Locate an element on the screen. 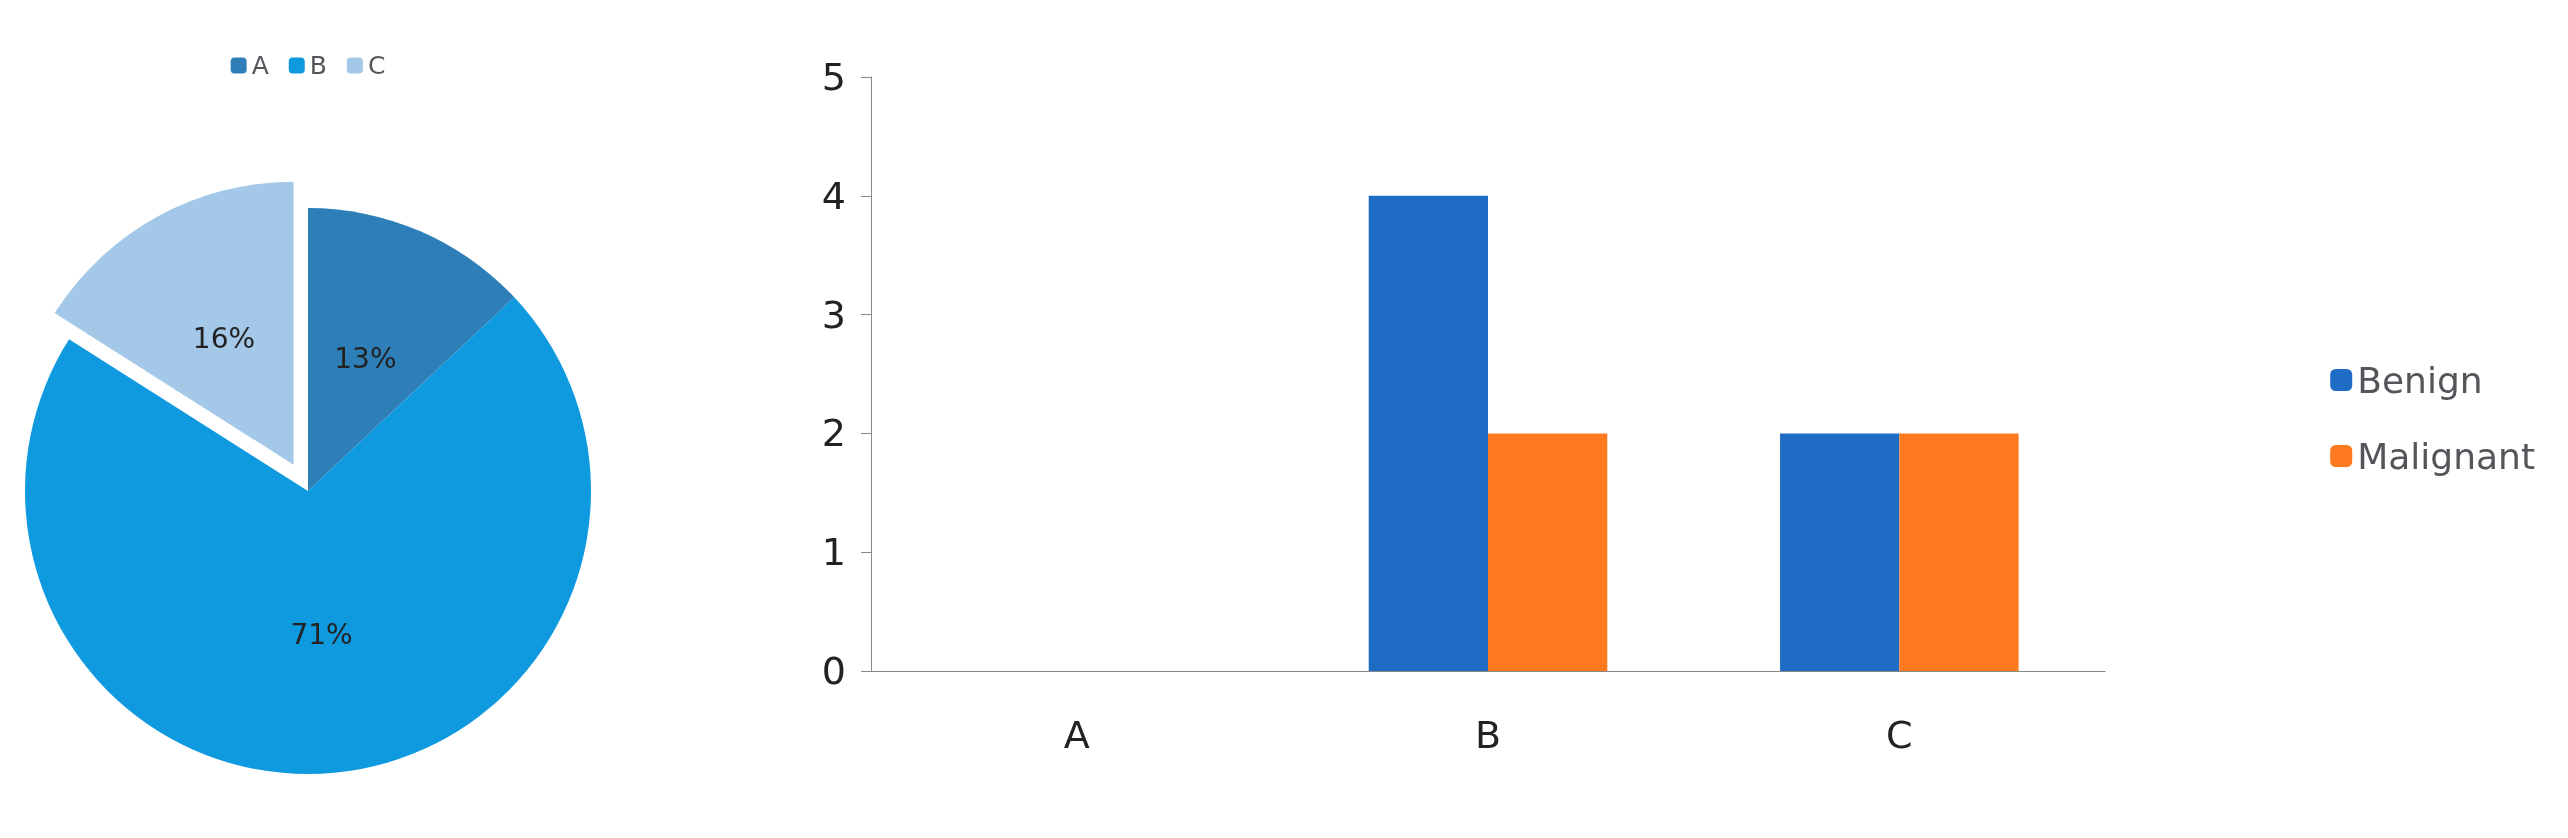  legend-label: B is located at coordinates (318, 65).